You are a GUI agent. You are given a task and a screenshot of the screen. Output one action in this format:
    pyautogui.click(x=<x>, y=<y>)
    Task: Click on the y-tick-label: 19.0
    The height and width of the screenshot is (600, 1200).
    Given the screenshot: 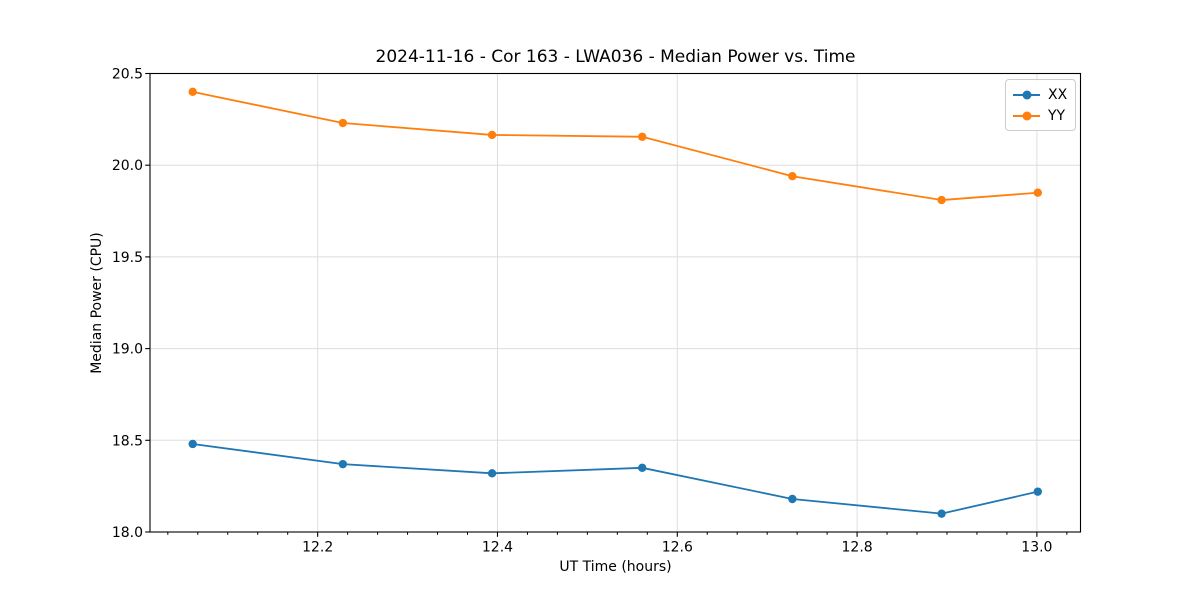 What is the action you would take?
    pyautogui.click(x=127, y=350)
    